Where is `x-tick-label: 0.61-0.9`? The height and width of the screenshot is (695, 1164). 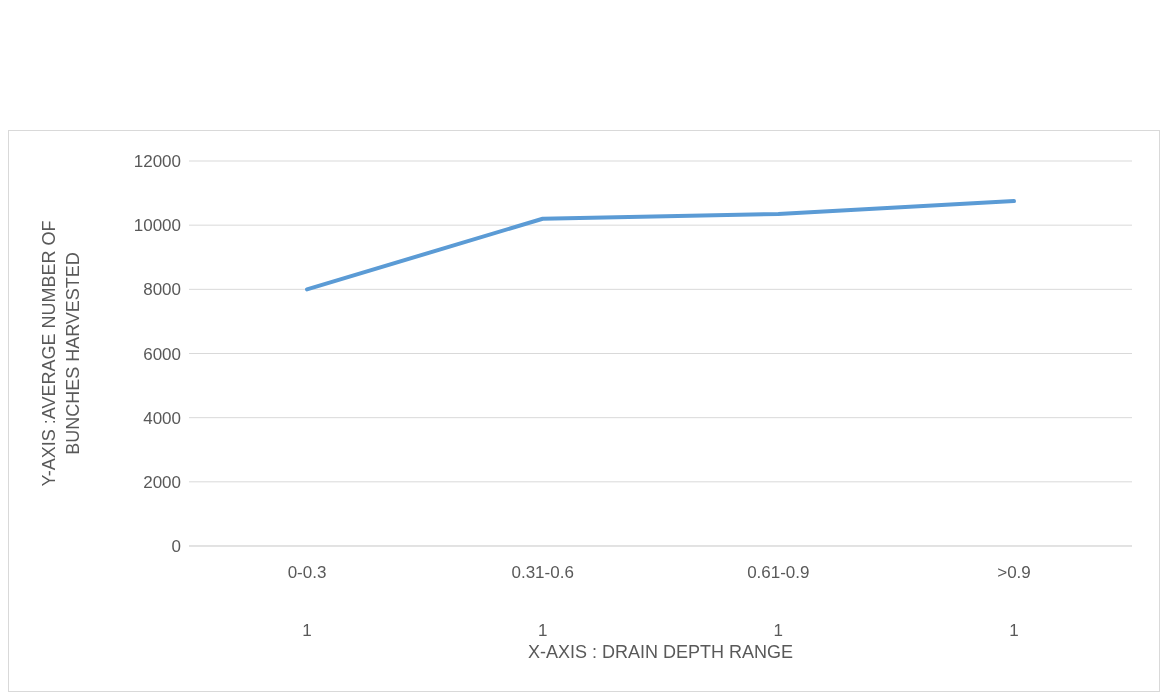
x-tick-label: 0.61-0.9 is located at coordinates (778, 572).